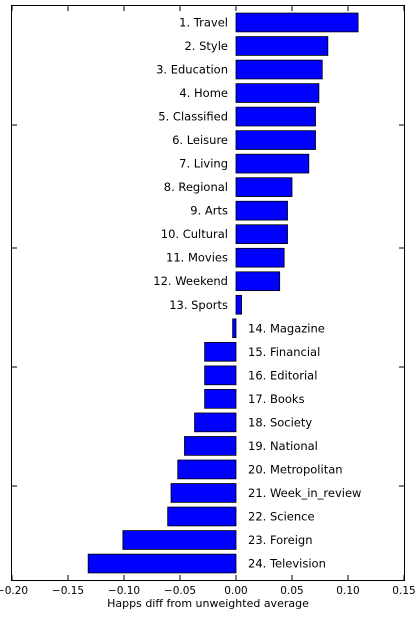  I want to click on bar-label: 12. Weekend, so click(190, 281).